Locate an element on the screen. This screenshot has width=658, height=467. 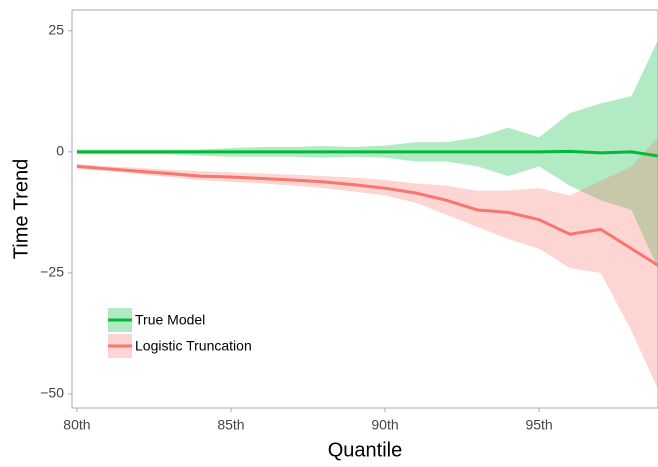
y-tick-label: −50 is located at coordinates (52, 393).